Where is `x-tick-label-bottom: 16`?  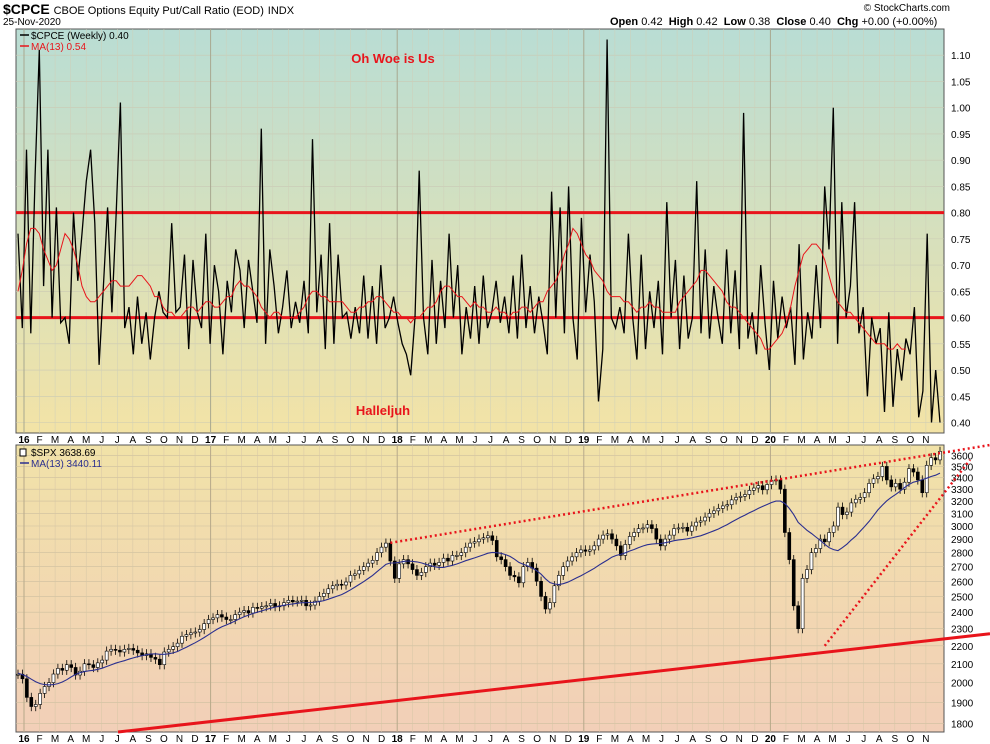 x-tick-label-bottom: 16 is located at coordinates (24, 739).